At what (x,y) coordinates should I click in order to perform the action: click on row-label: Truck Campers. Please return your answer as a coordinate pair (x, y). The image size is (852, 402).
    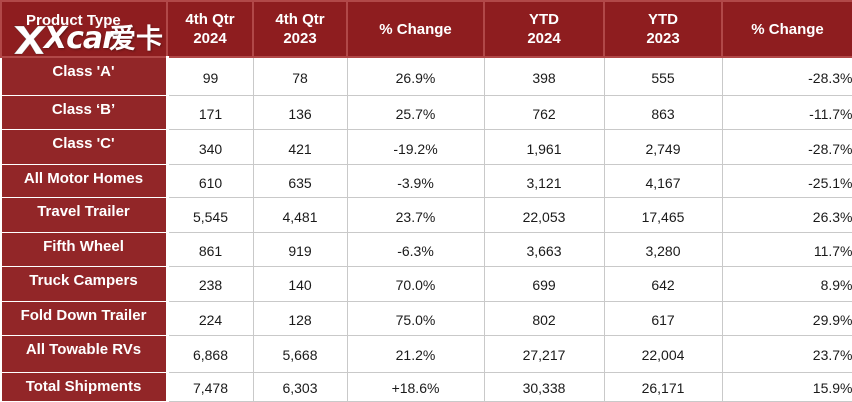
    Looking at the image, I should click on (84, 284).